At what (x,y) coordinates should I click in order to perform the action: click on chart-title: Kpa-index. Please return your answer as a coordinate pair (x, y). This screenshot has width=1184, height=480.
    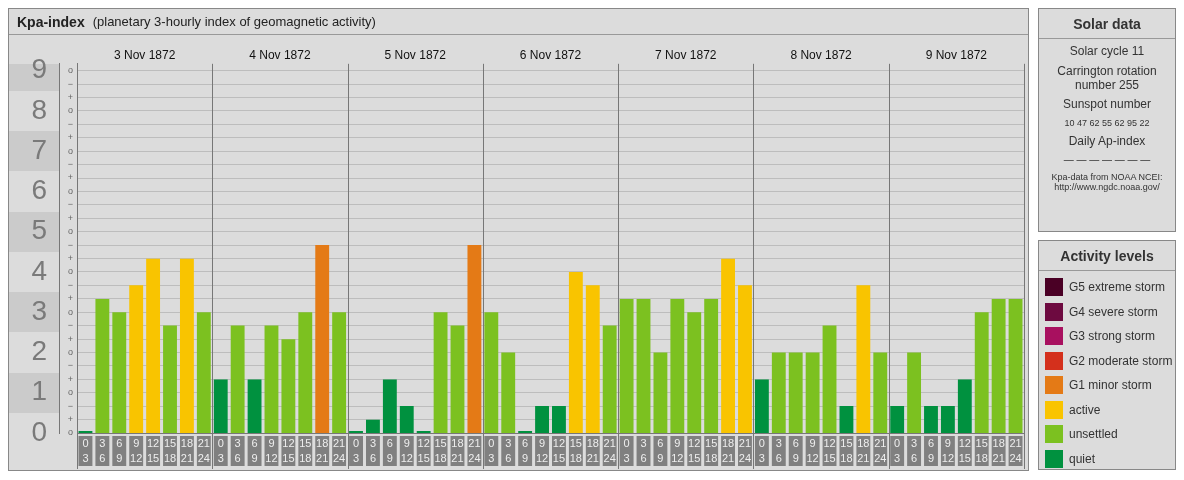
    Looking at the image, I should click on (51, 21).